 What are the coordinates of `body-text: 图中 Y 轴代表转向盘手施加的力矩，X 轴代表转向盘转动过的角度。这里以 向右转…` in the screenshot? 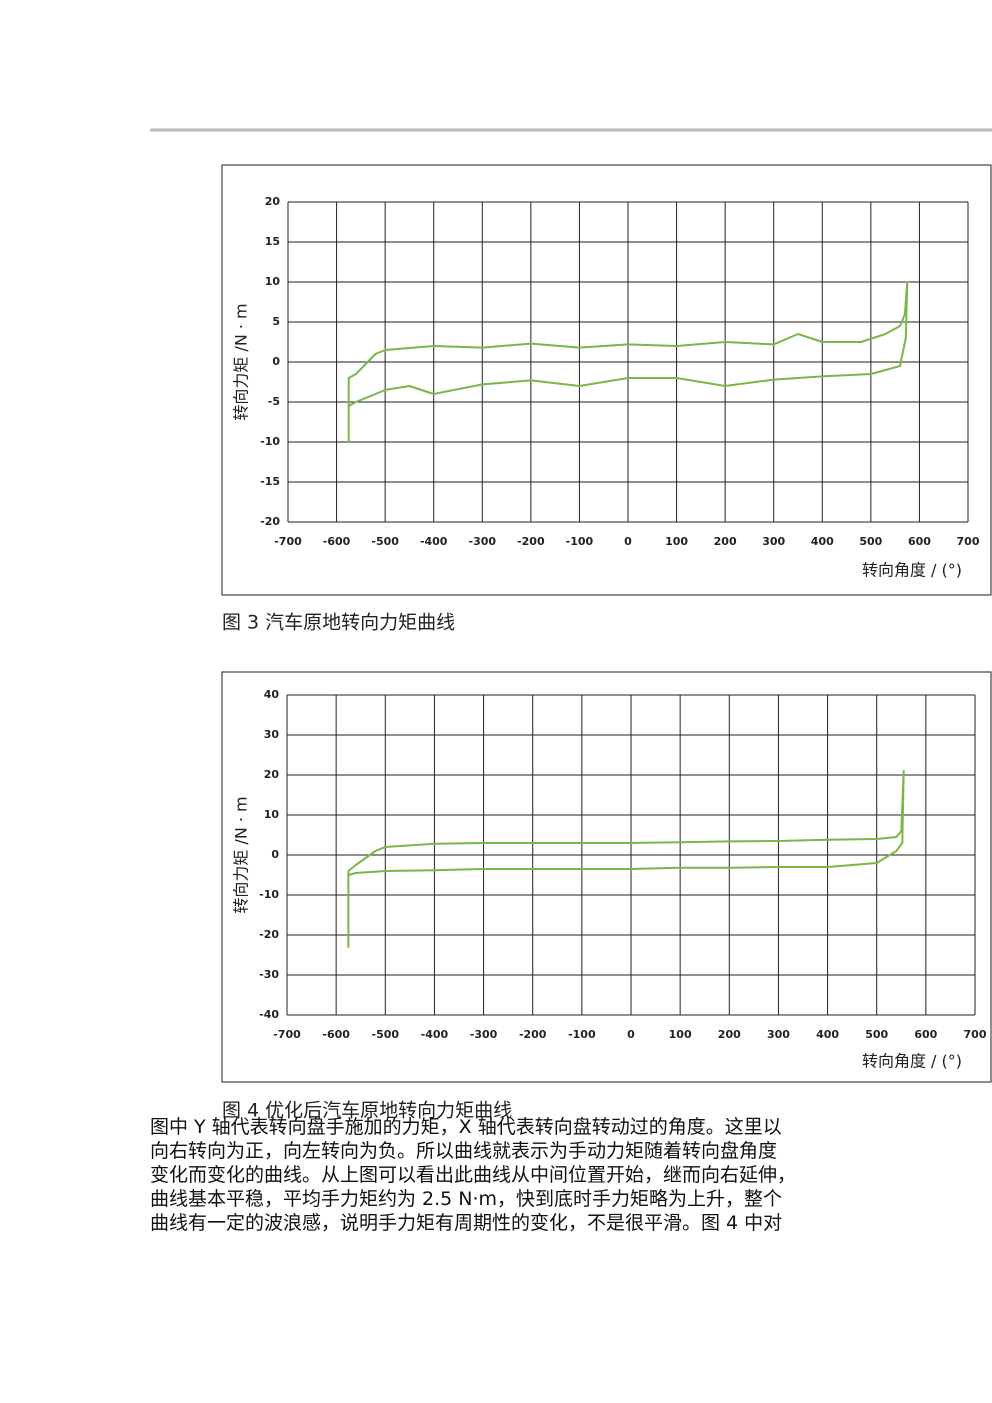 It's located at (473, 1175).